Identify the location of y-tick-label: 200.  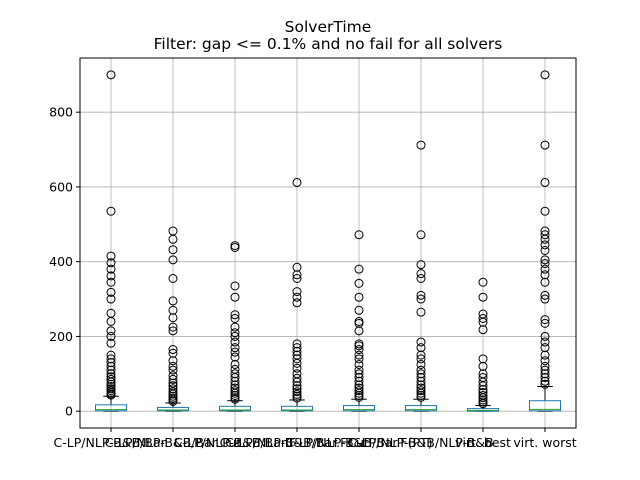
(61, 336).